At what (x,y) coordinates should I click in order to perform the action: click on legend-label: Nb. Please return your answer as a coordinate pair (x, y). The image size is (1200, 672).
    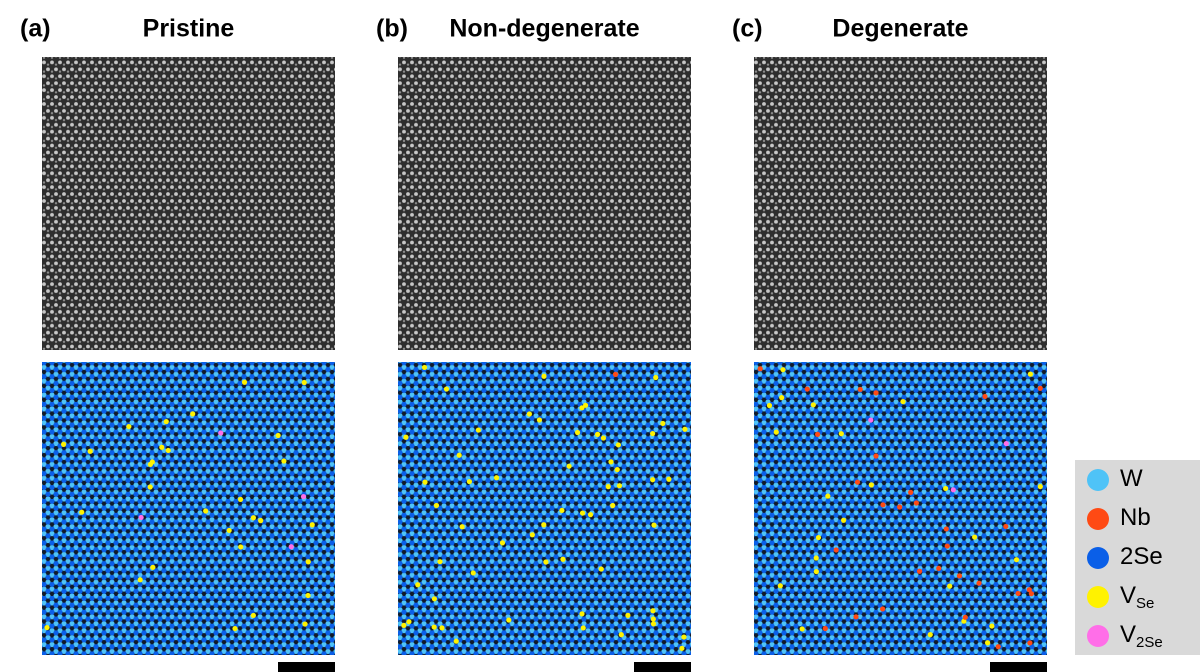
    Looking at the image, I should click on (1135, 517).